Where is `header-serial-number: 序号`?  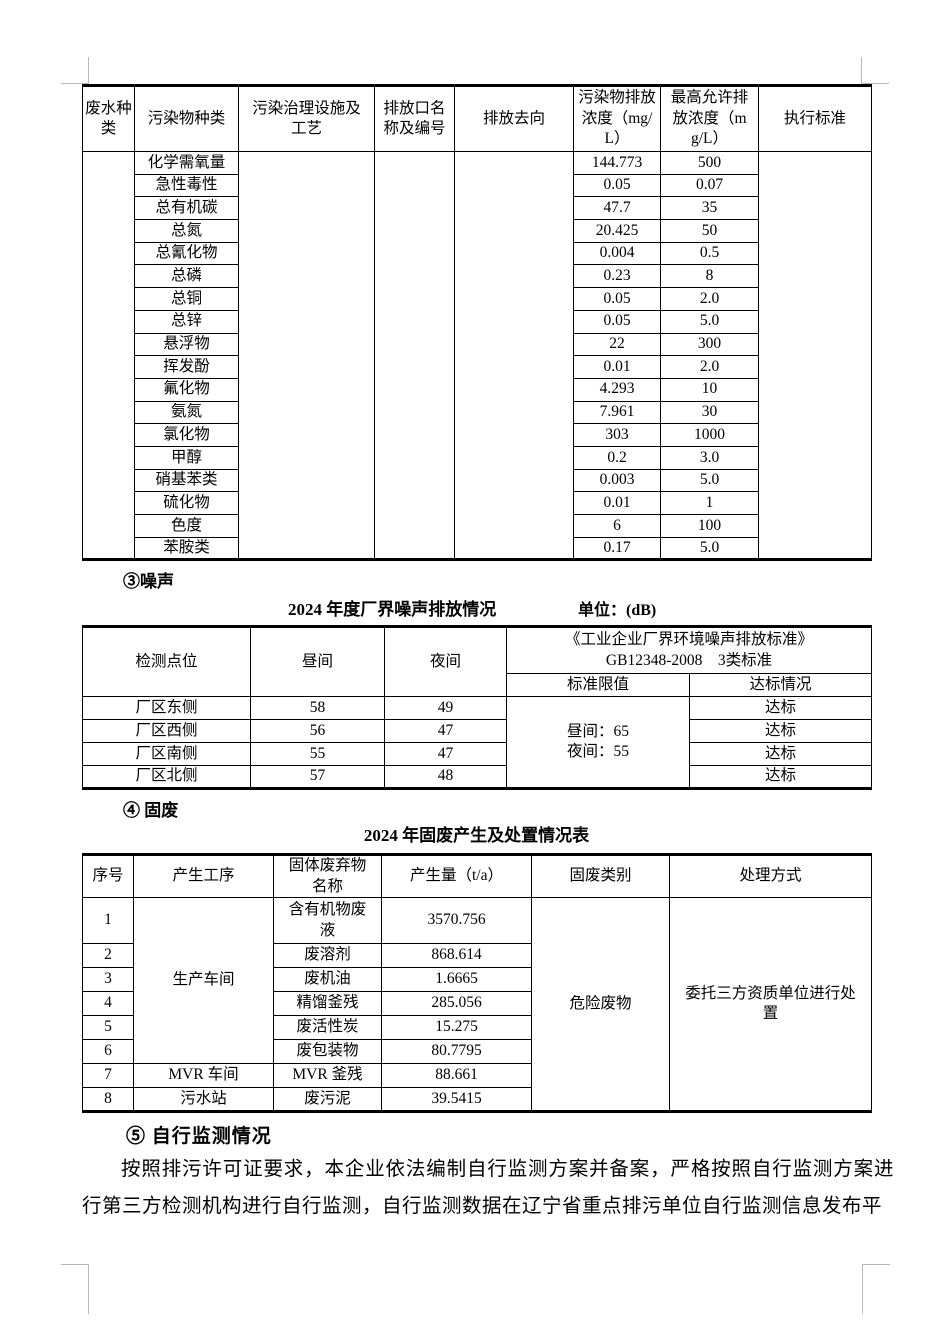 header-serial-number: 序号 is located at coordinates (108, 876).